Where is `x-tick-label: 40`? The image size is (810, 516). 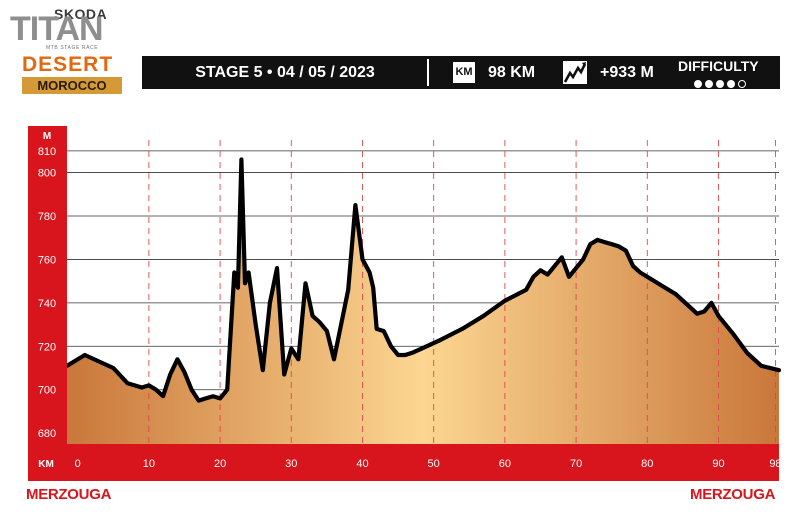 x-tick-label: 40 is located at coordinates (362, 464).